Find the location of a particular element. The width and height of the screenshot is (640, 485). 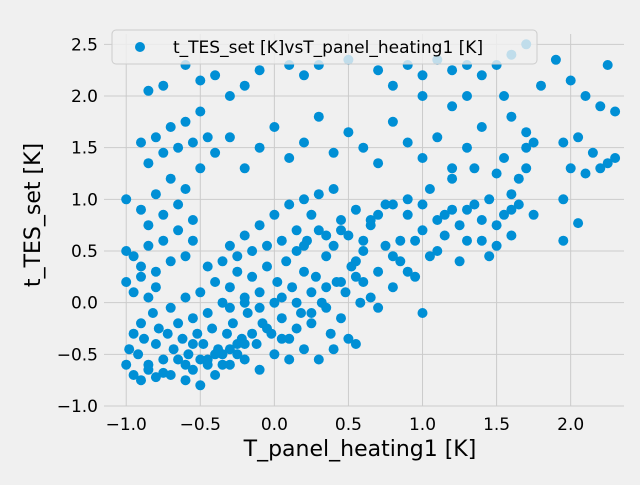

y-axis-label: t_TES_set [K] is located at coordinates (33, 215).